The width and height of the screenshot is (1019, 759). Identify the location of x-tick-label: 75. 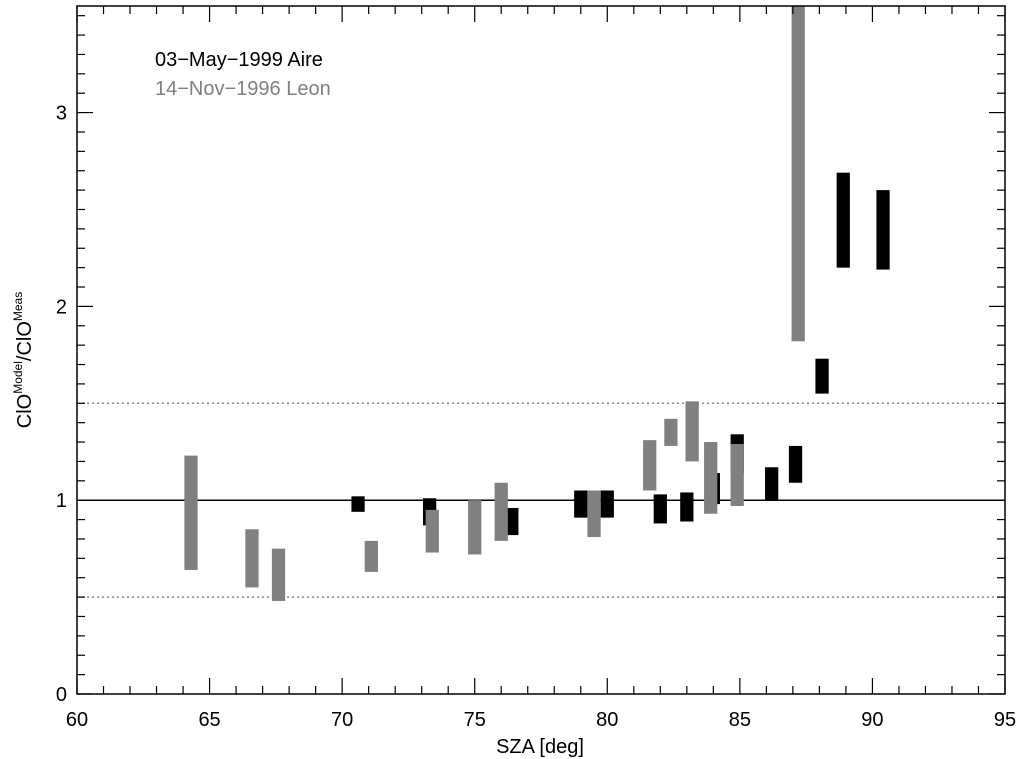
(475, 720).